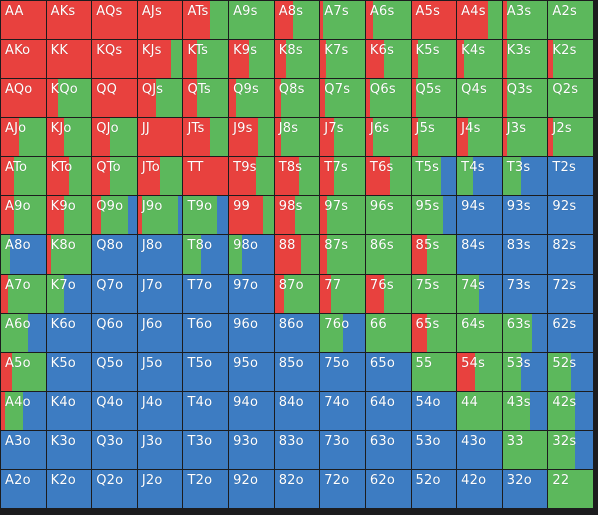  Describe the element at coordinates (251, 215) in the screenshot. I see `hand-cell-99: 99` at that location.